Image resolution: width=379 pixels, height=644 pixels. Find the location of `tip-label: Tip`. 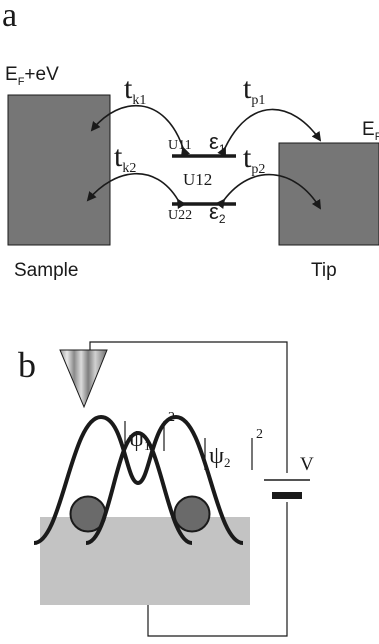

tip-label: Tip is located at coordinates (324, 270).